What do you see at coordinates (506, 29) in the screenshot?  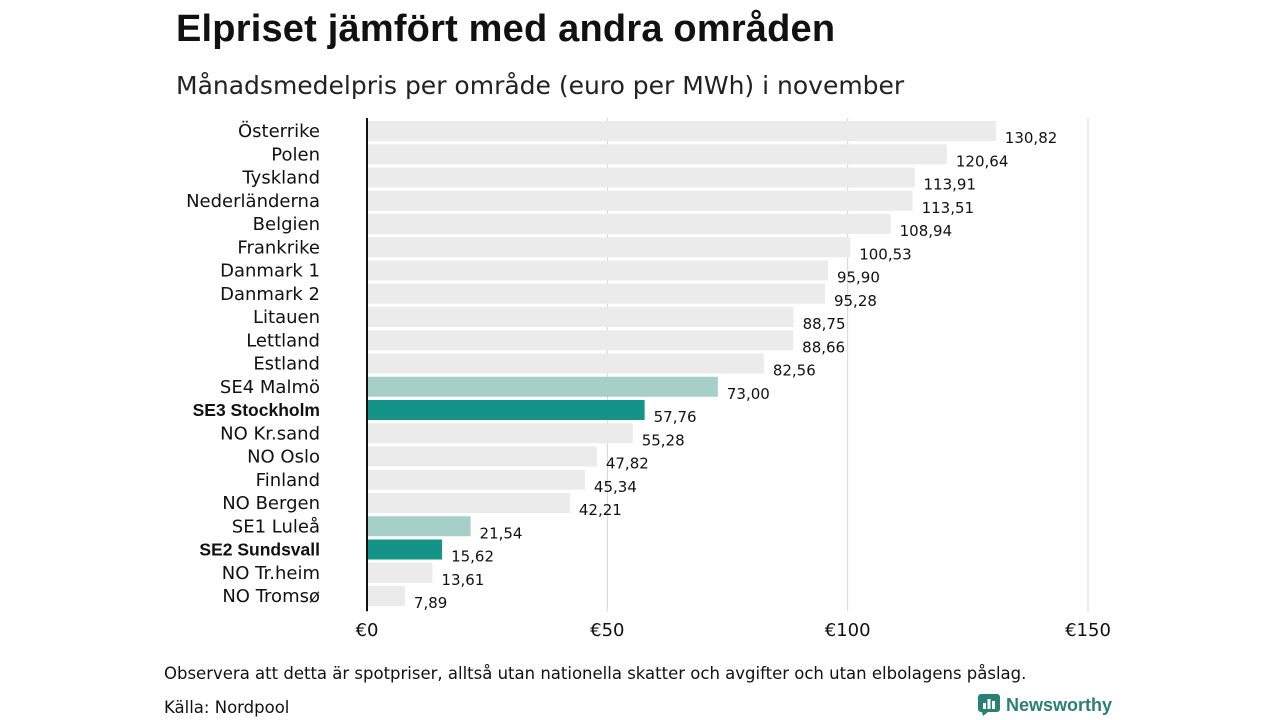 I see `chart-title: Elpriset jämfört med andra områden` at bounding box center [506, 29].